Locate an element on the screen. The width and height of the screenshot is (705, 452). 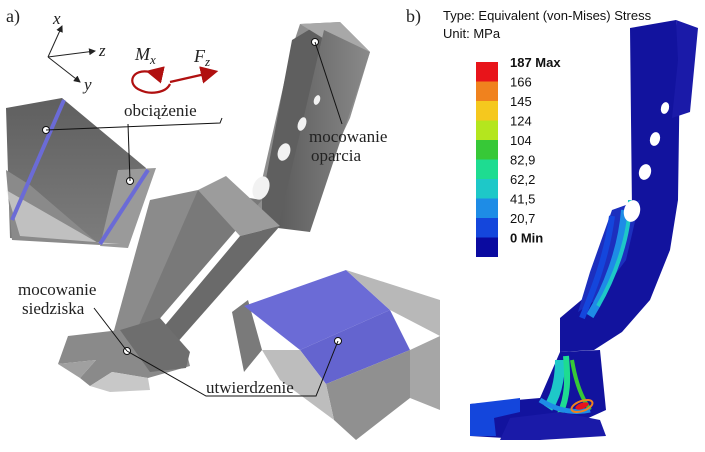
load-annotation: obciążenie is located at coordinates (160, 110).